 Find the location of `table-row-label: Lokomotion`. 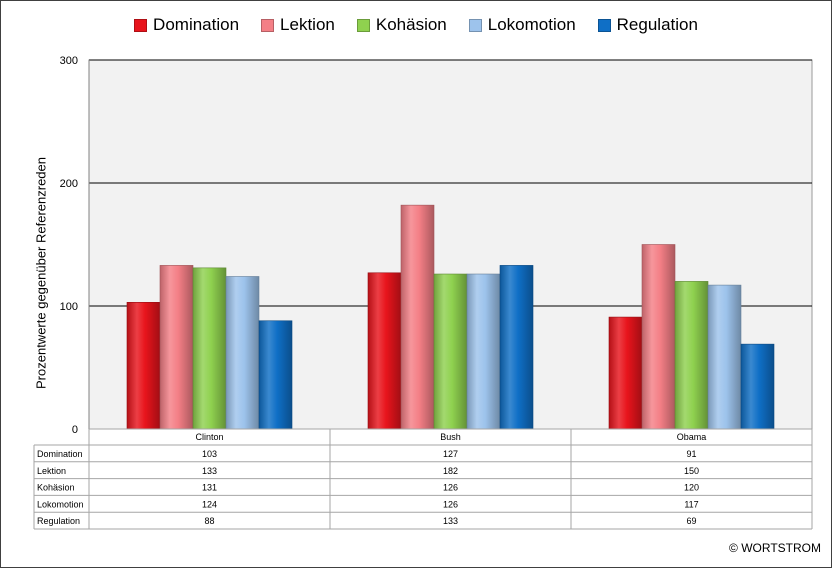

table-row-label: Lokomotion is located at coordinates (60, 504).